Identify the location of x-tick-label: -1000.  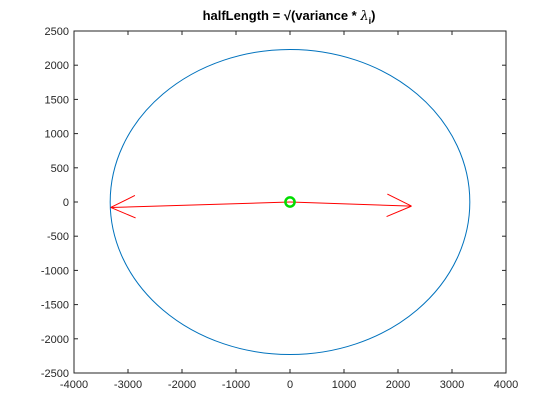
(236, 385).